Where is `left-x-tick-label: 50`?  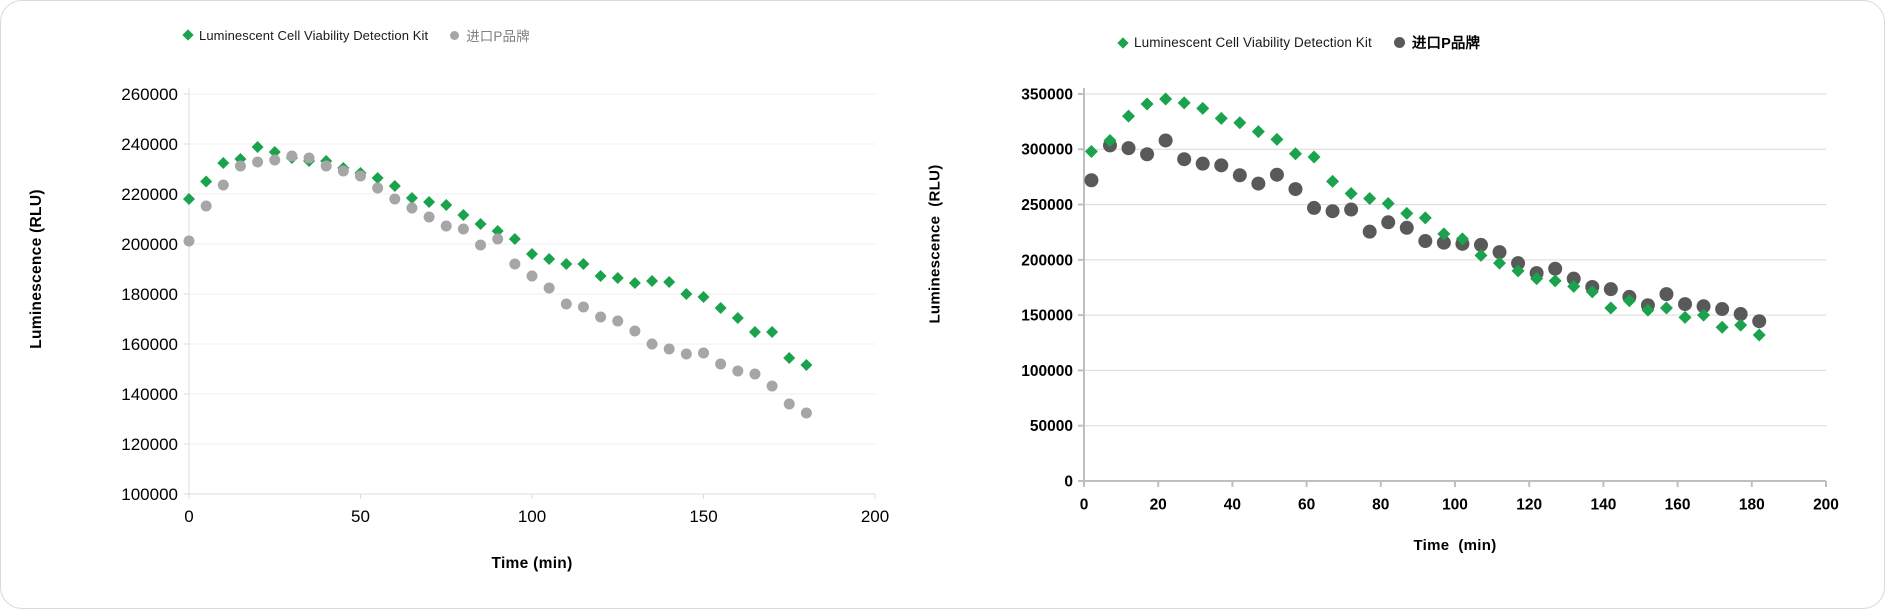
left-x-tick-label: 50 is located at coordinates (360, 516).